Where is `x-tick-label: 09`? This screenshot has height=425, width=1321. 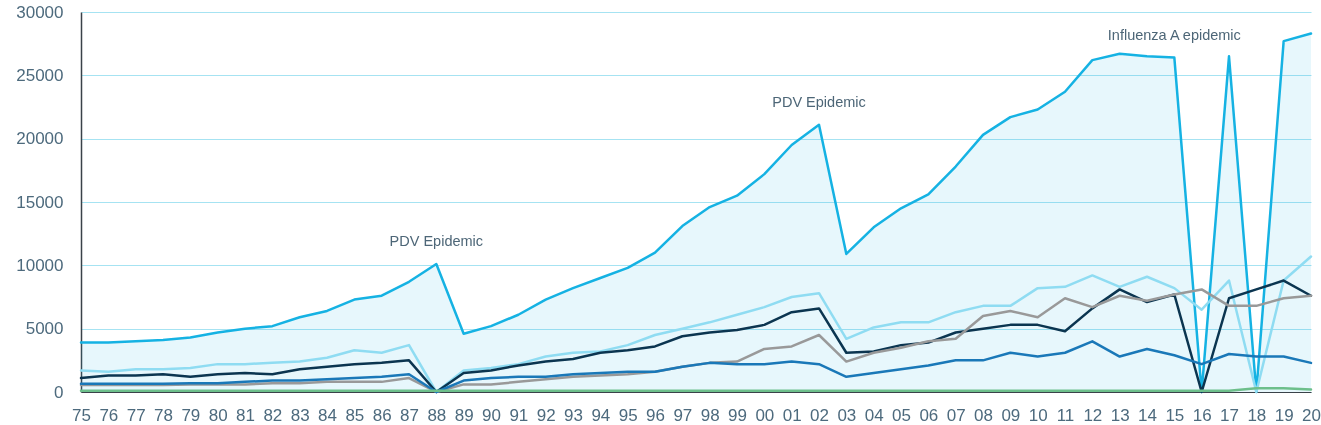
x-tick-label: 09 is located at coordinates (1011, 415).